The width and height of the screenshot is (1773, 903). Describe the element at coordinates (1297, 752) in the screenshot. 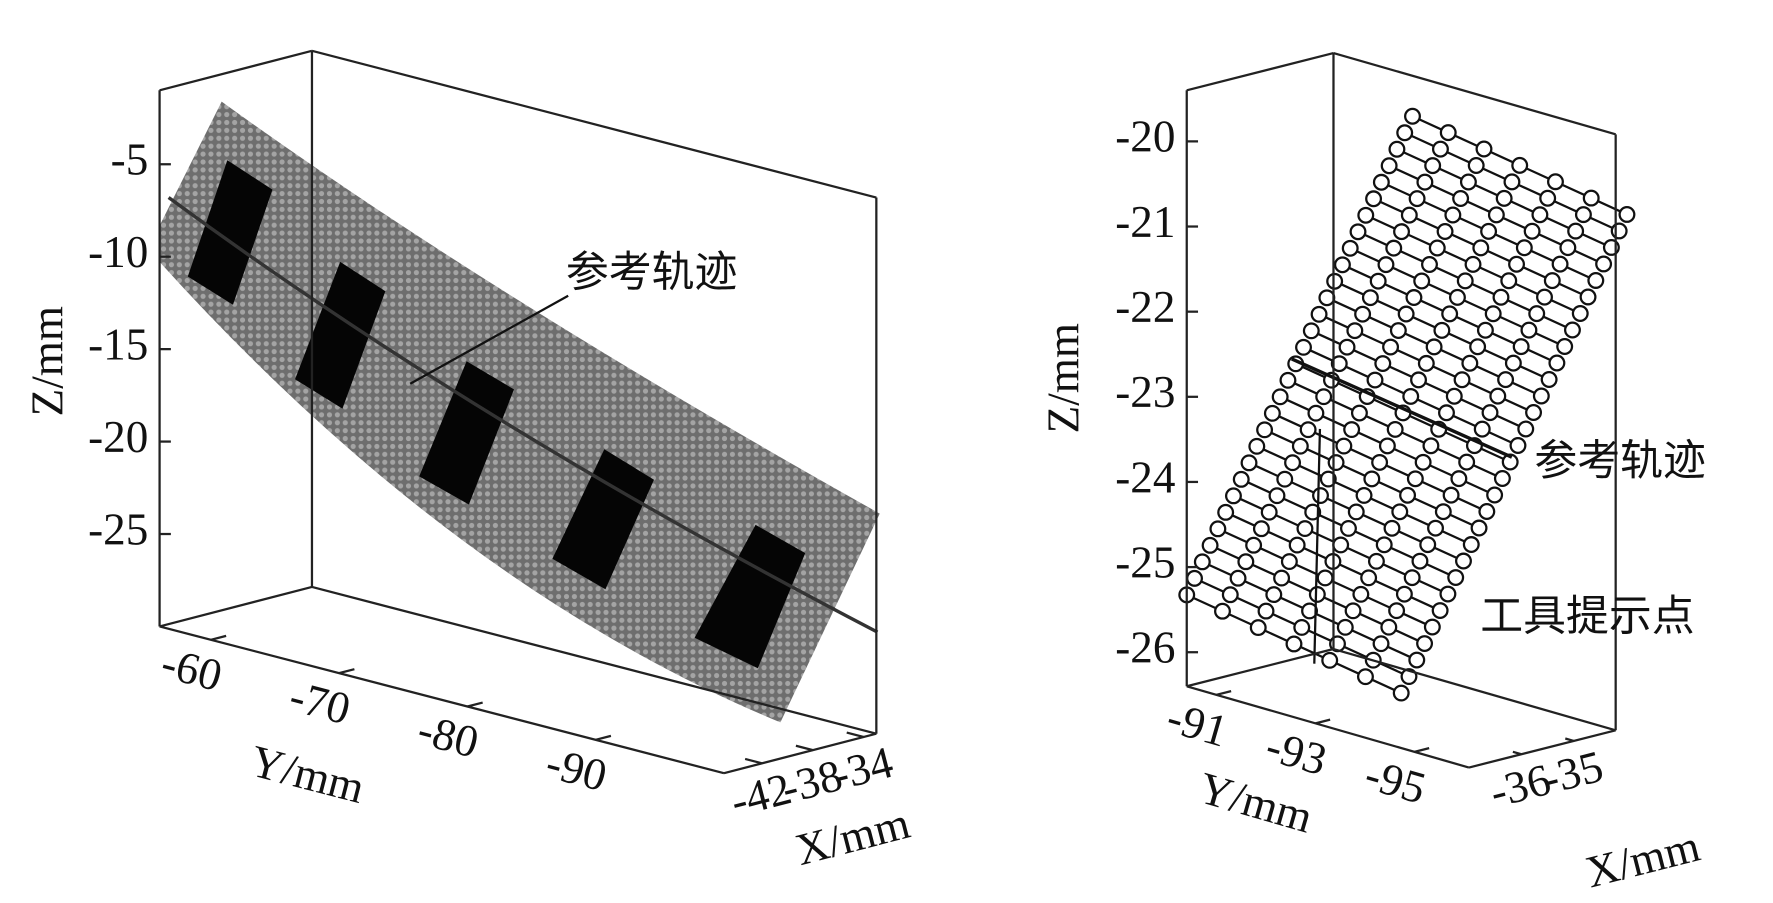

I see `y-tick-label: -93` at that location.